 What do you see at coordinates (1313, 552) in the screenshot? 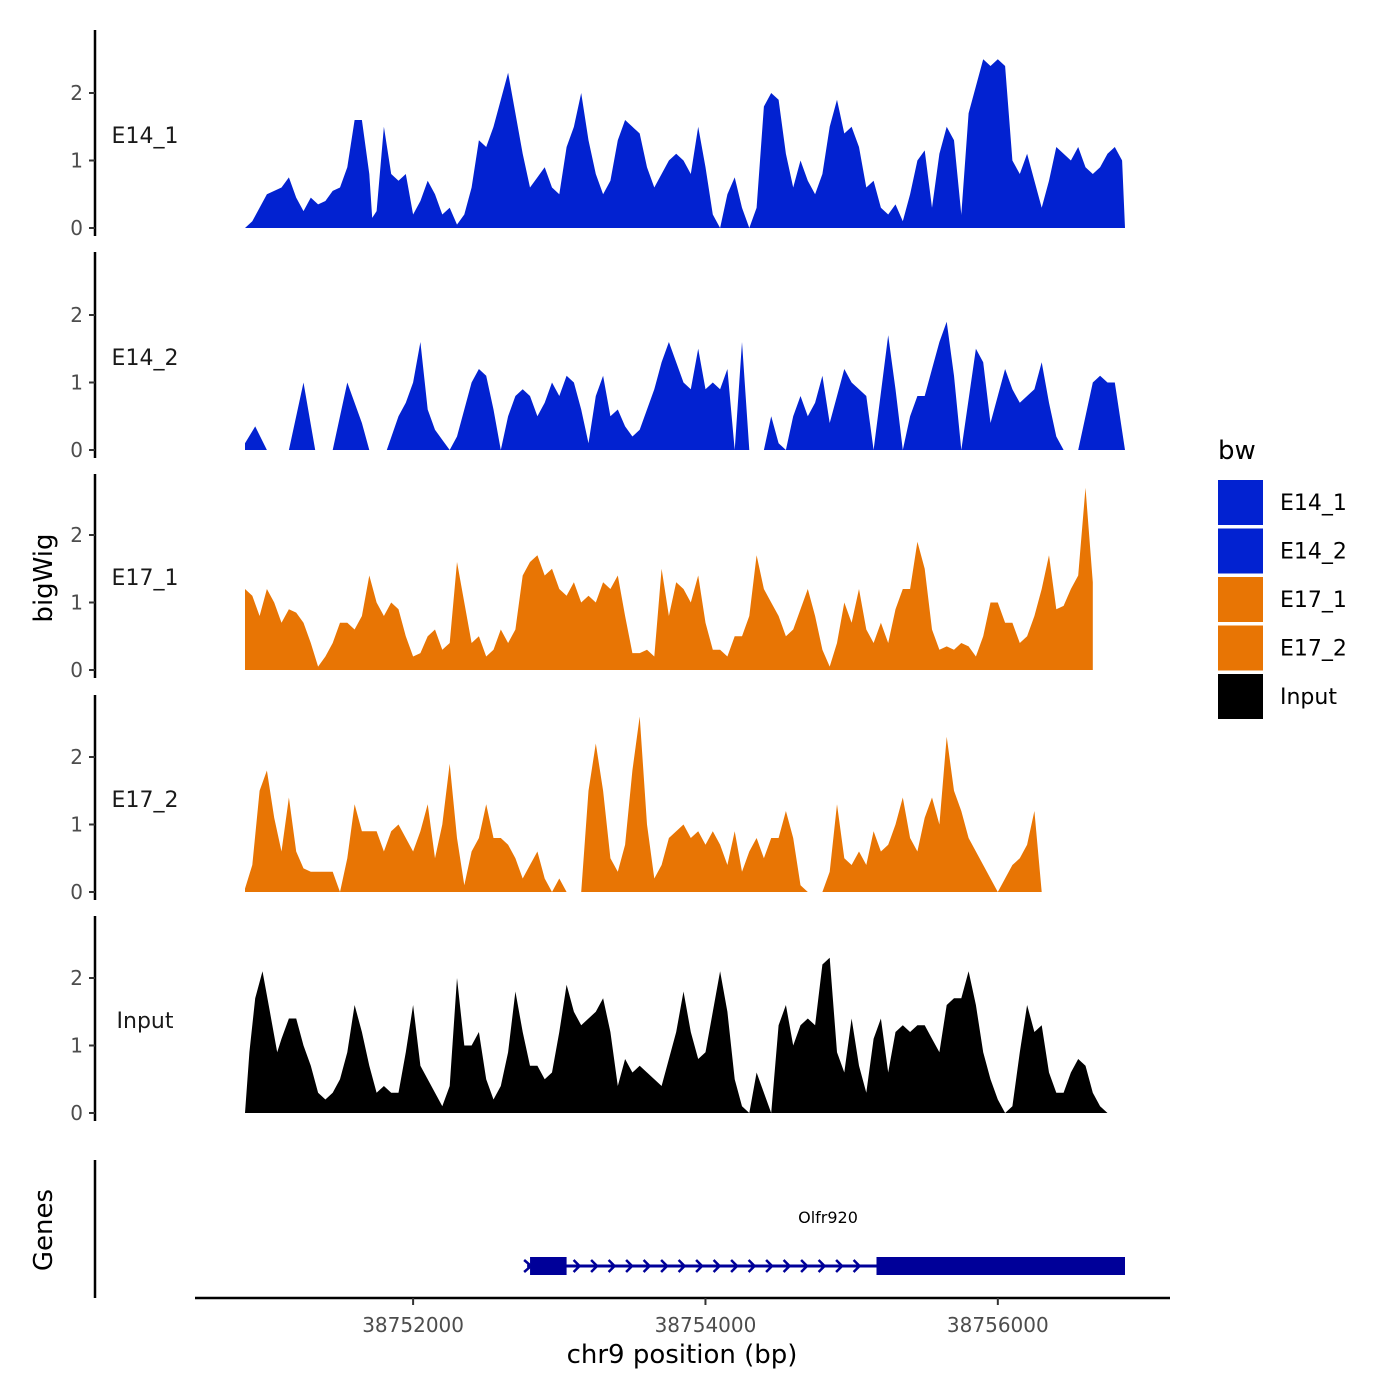
I see `legend-label-E14_2: E14_2` at bounding box center [1313, 552].